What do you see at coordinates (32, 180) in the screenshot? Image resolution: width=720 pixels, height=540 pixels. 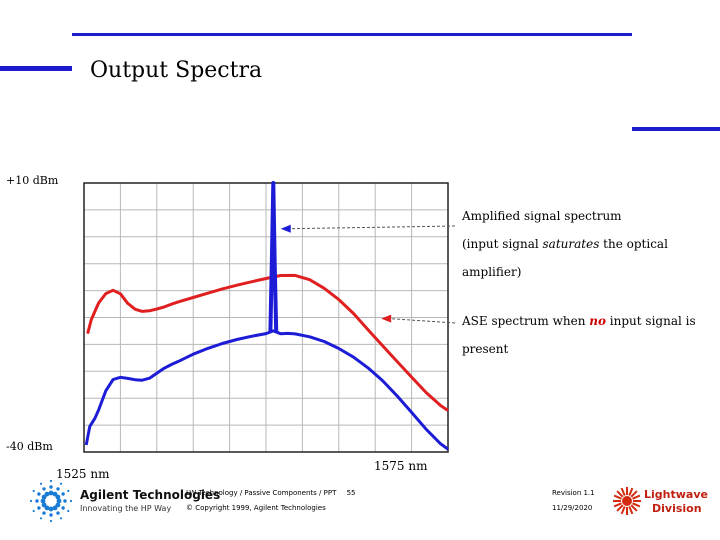 I see `y-tick-label-top: +10 dBm` at bounding box center [32, 180].